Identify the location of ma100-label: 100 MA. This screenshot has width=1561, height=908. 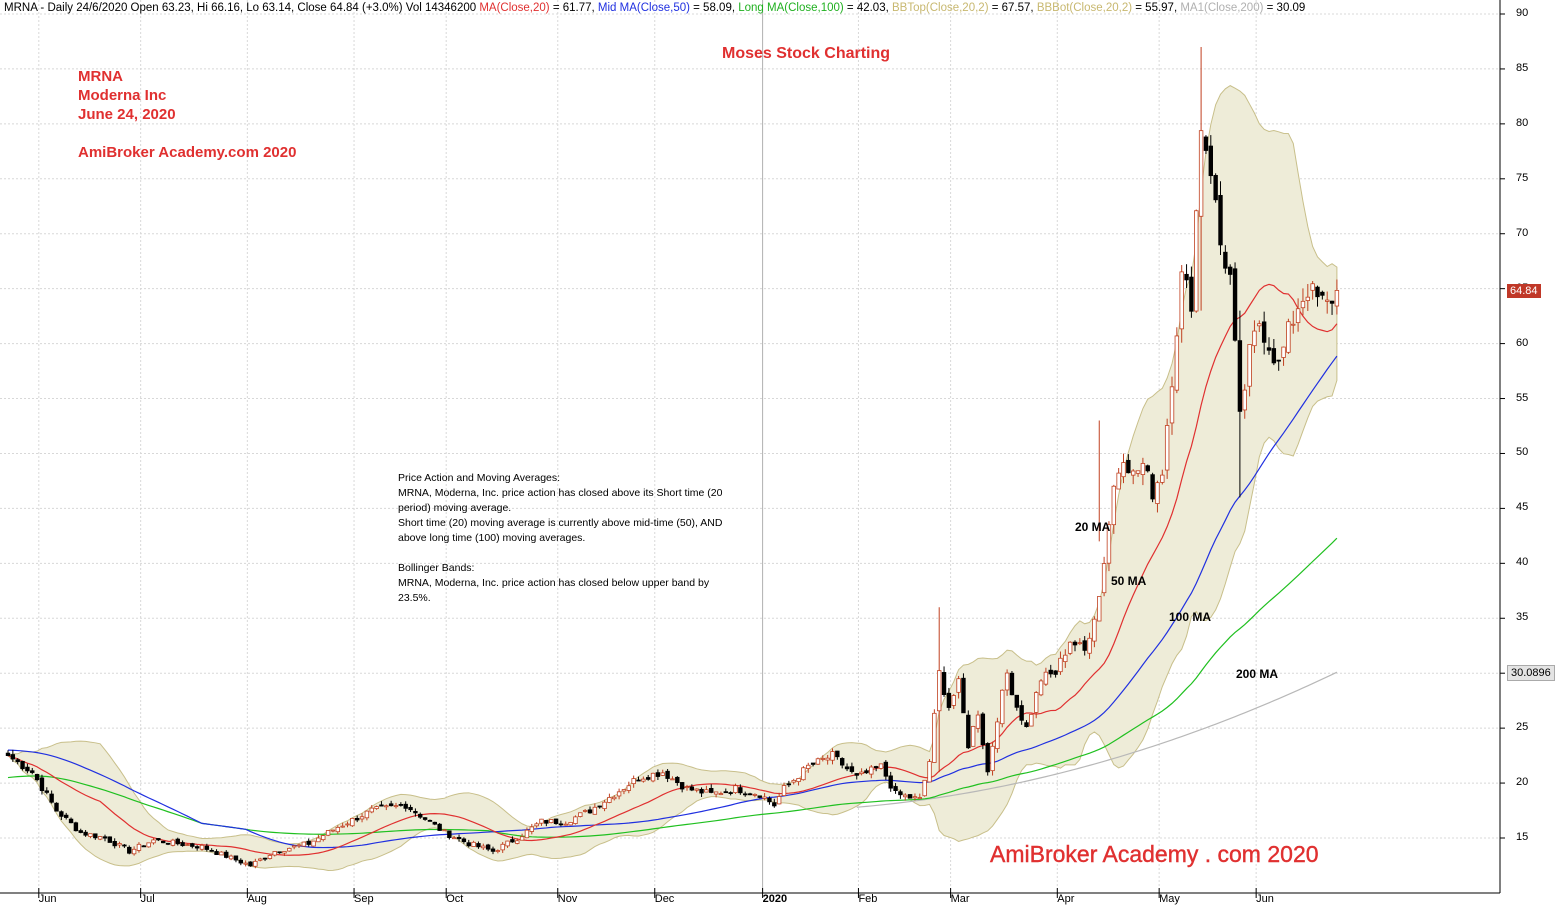
(1190, 617).